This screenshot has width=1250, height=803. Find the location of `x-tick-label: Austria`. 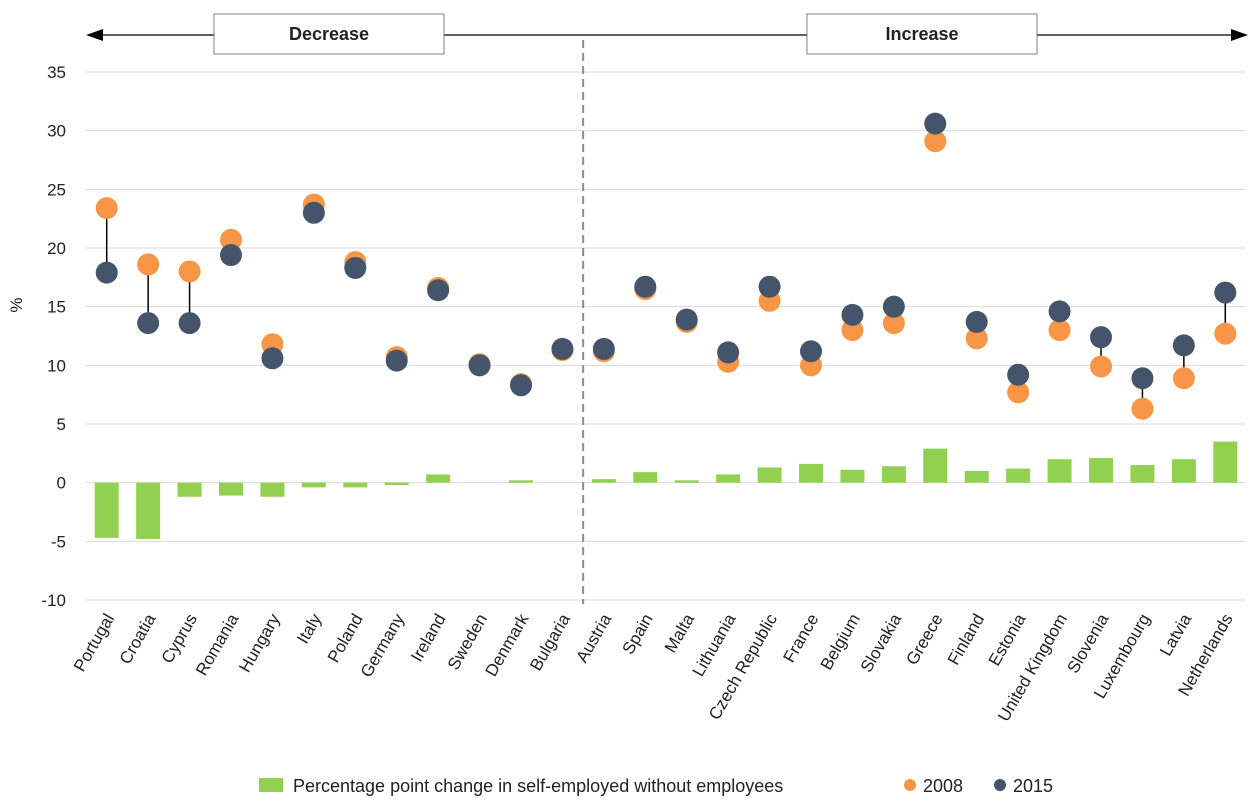

x-tick-label: Austria is located at coordinates (593, 638).